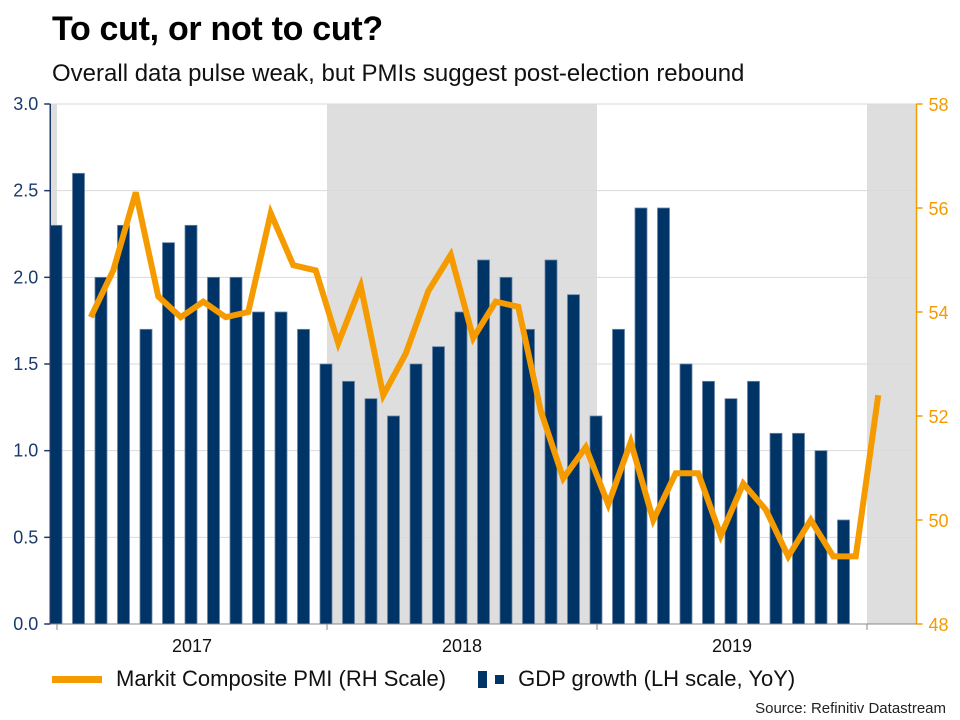 The image size is (960, 720). Describe the element at coordinates (939, 417) in the screenshot. I see `right-tick-label: 52` at that location.